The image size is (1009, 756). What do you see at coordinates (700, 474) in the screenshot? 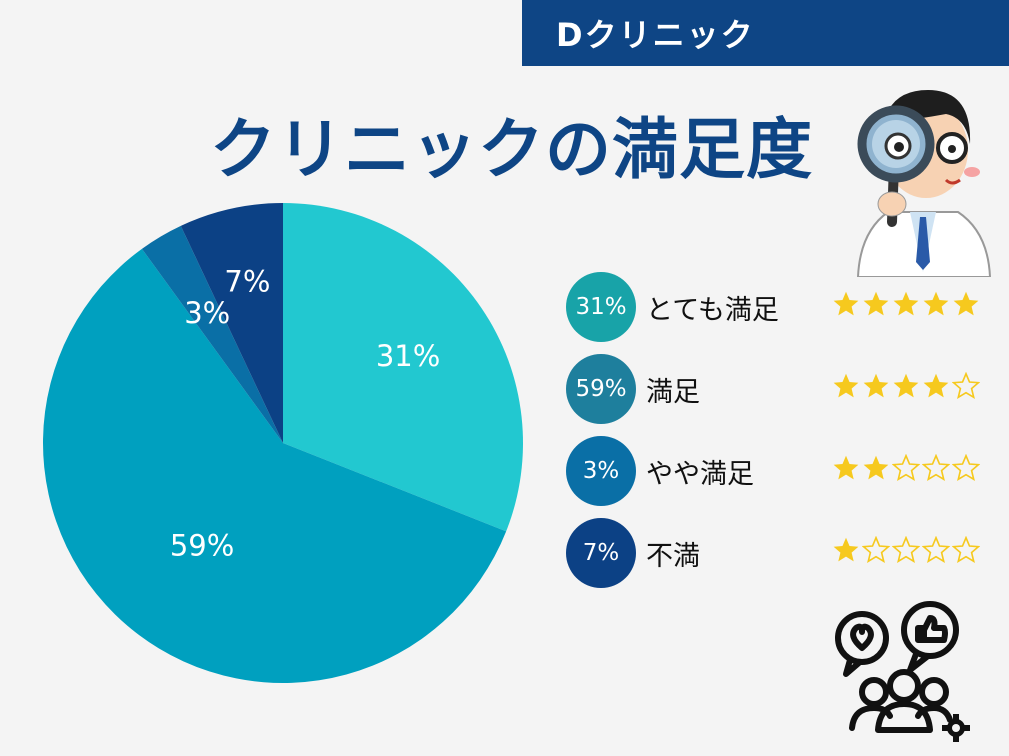
I see `legend-label: やや満足` at bounding box center [700, 474].